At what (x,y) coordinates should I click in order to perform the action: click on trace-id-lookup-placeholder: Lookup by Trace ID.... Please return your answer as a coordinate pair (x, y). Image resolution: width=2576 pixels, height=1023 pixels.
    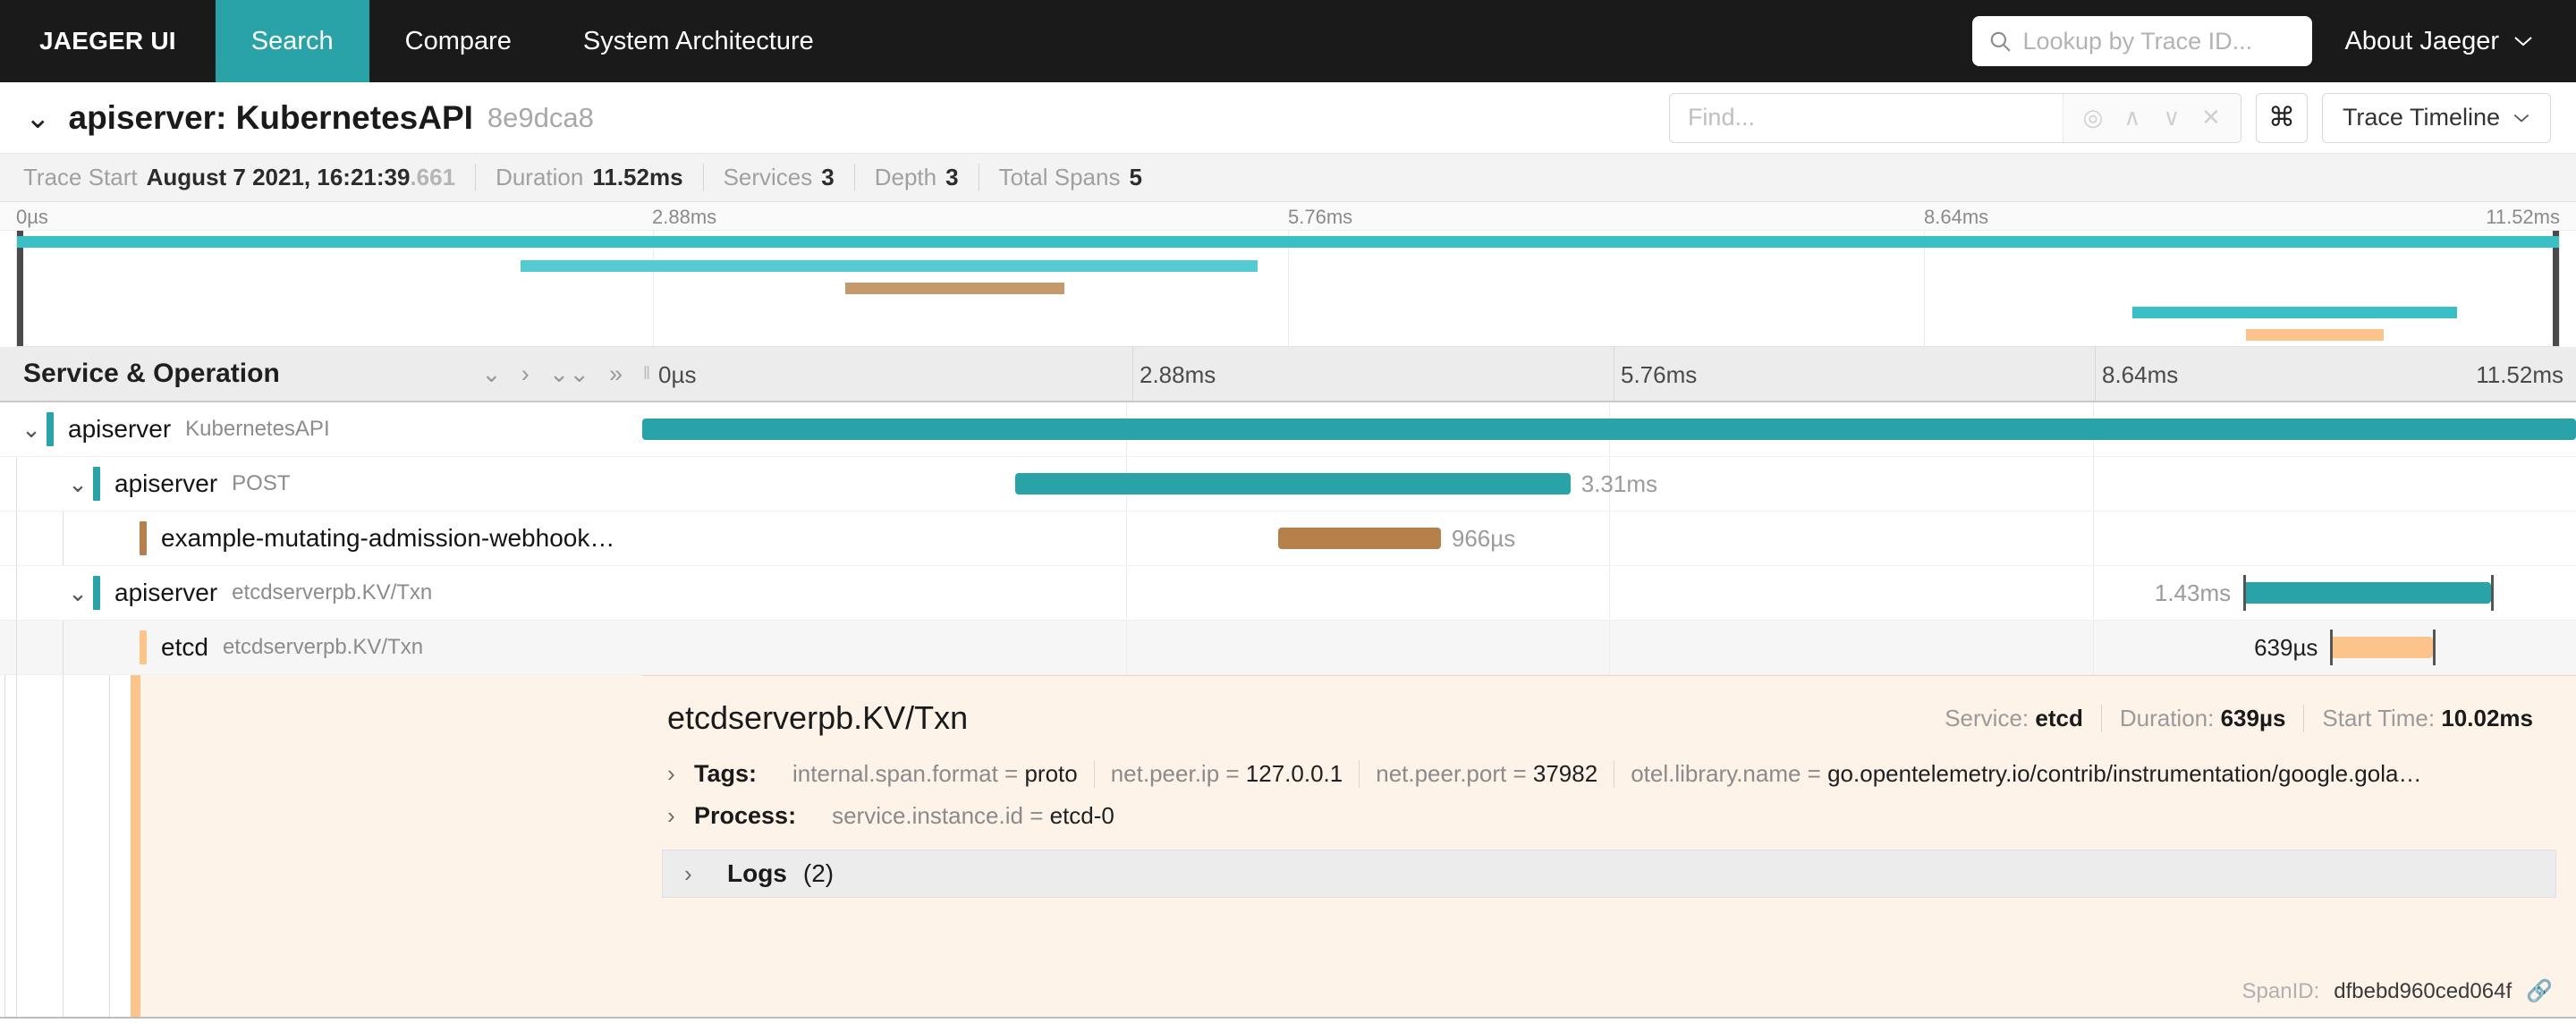
    Looking at the image, I should click on (2137, 41).